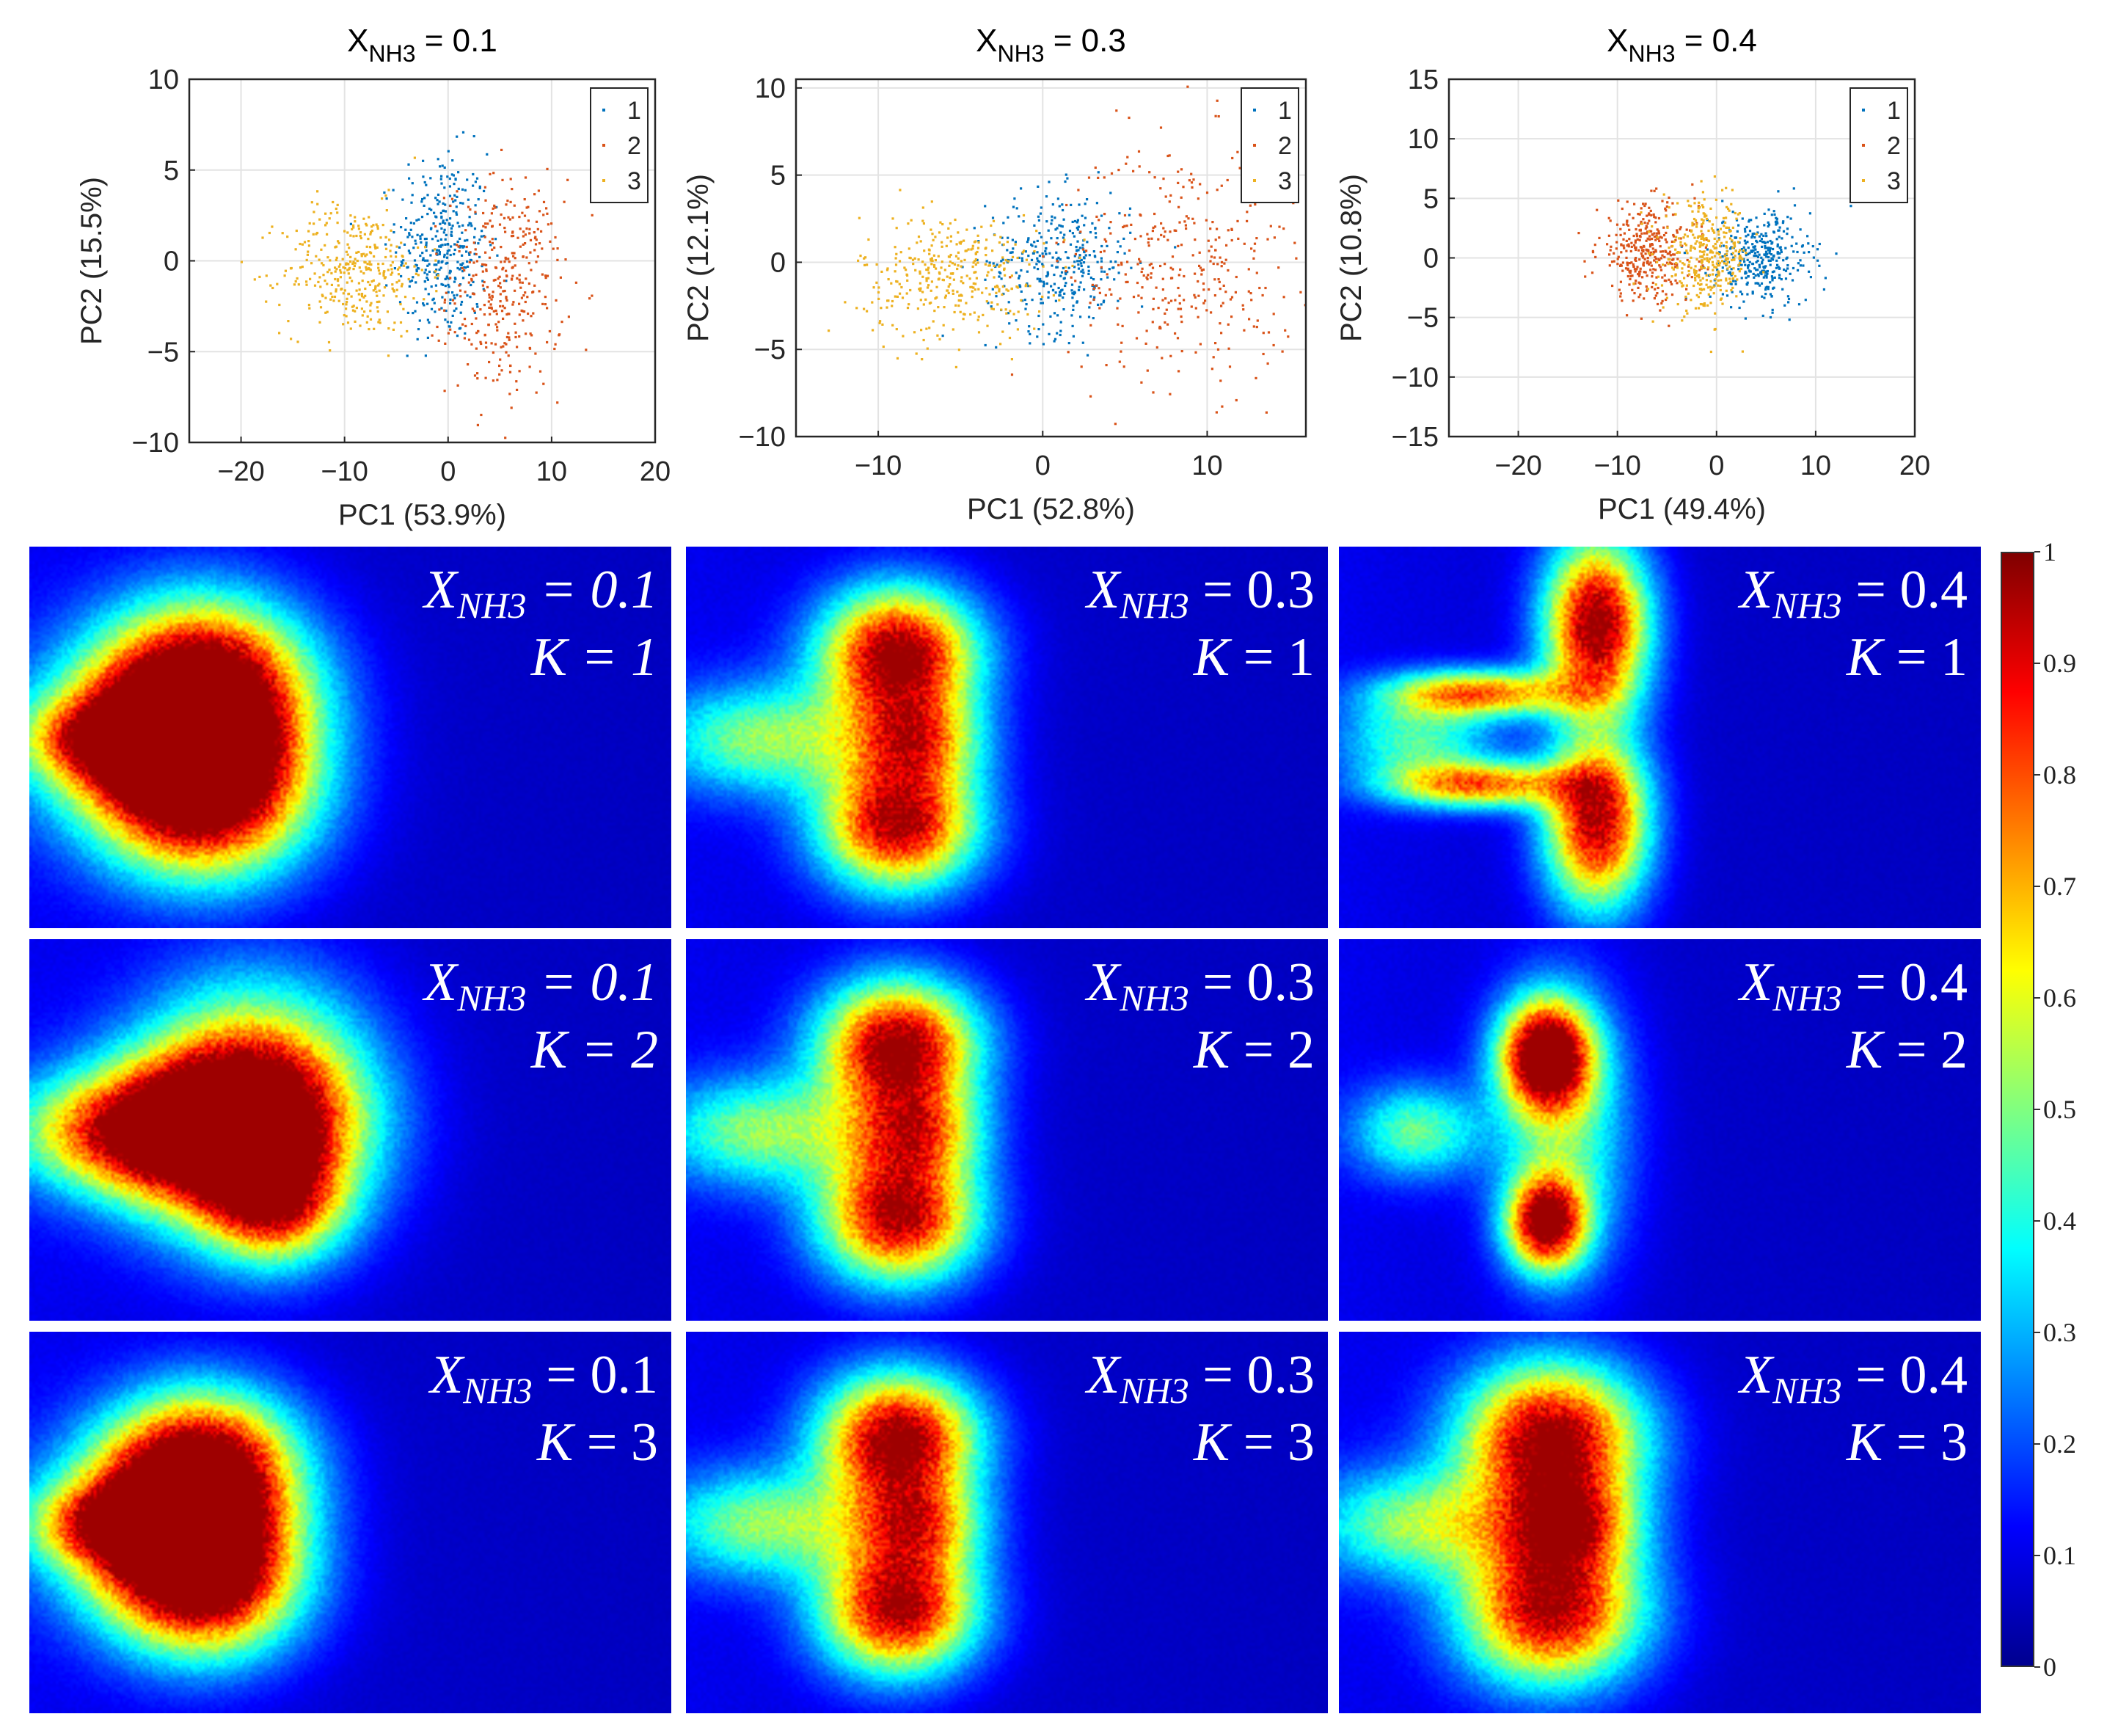  I want to click on x-axis-label: PC1 (49.4%), so click(1682, 509).